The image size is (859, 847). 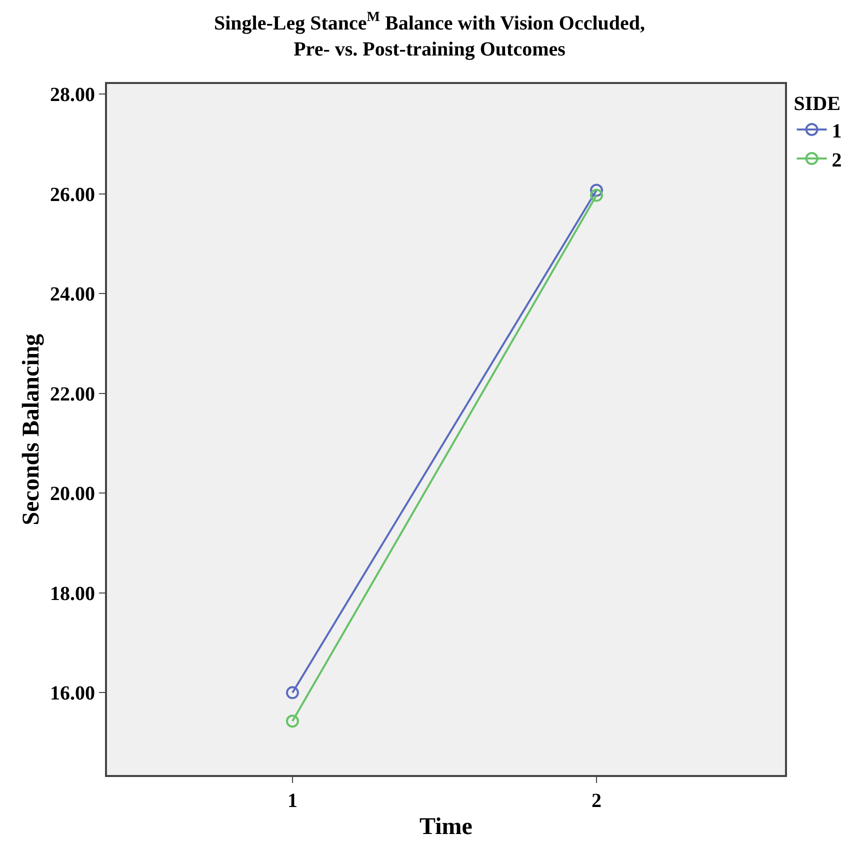 What do you see at coordinates (72, 394) in the screenshot?
I see `y-tick-label: 22.00` at bounding box center [72, 394].